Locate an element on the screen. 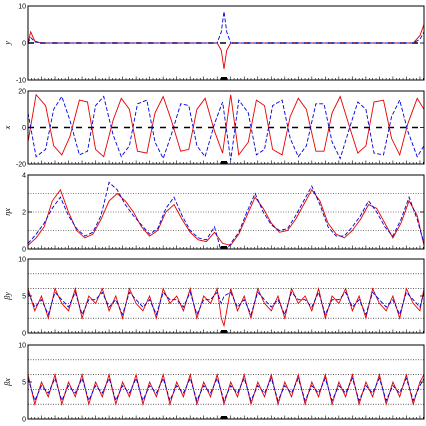 Image resolution: width=426 pixels, height=426 pixels. y-tick-label: -10 is located at coordinates (21, 81).